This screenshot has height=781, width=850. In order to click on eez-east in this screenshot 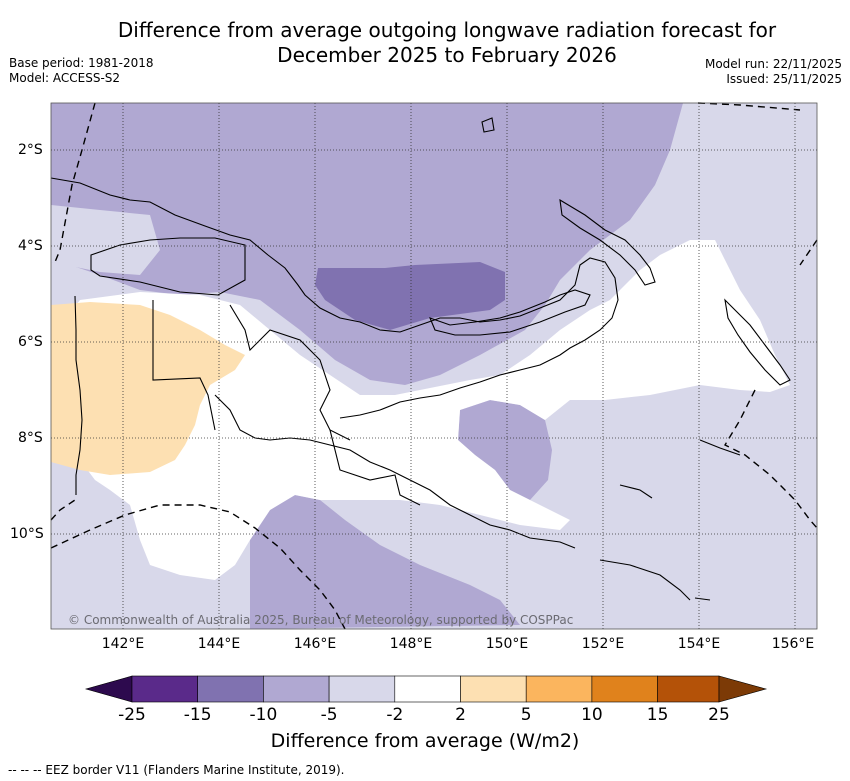, I will do `click(808, 252)`.